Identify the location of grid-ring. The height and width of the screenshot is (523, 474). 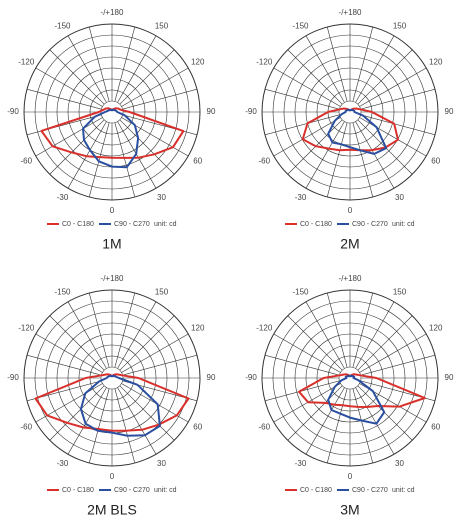
(350, 378).